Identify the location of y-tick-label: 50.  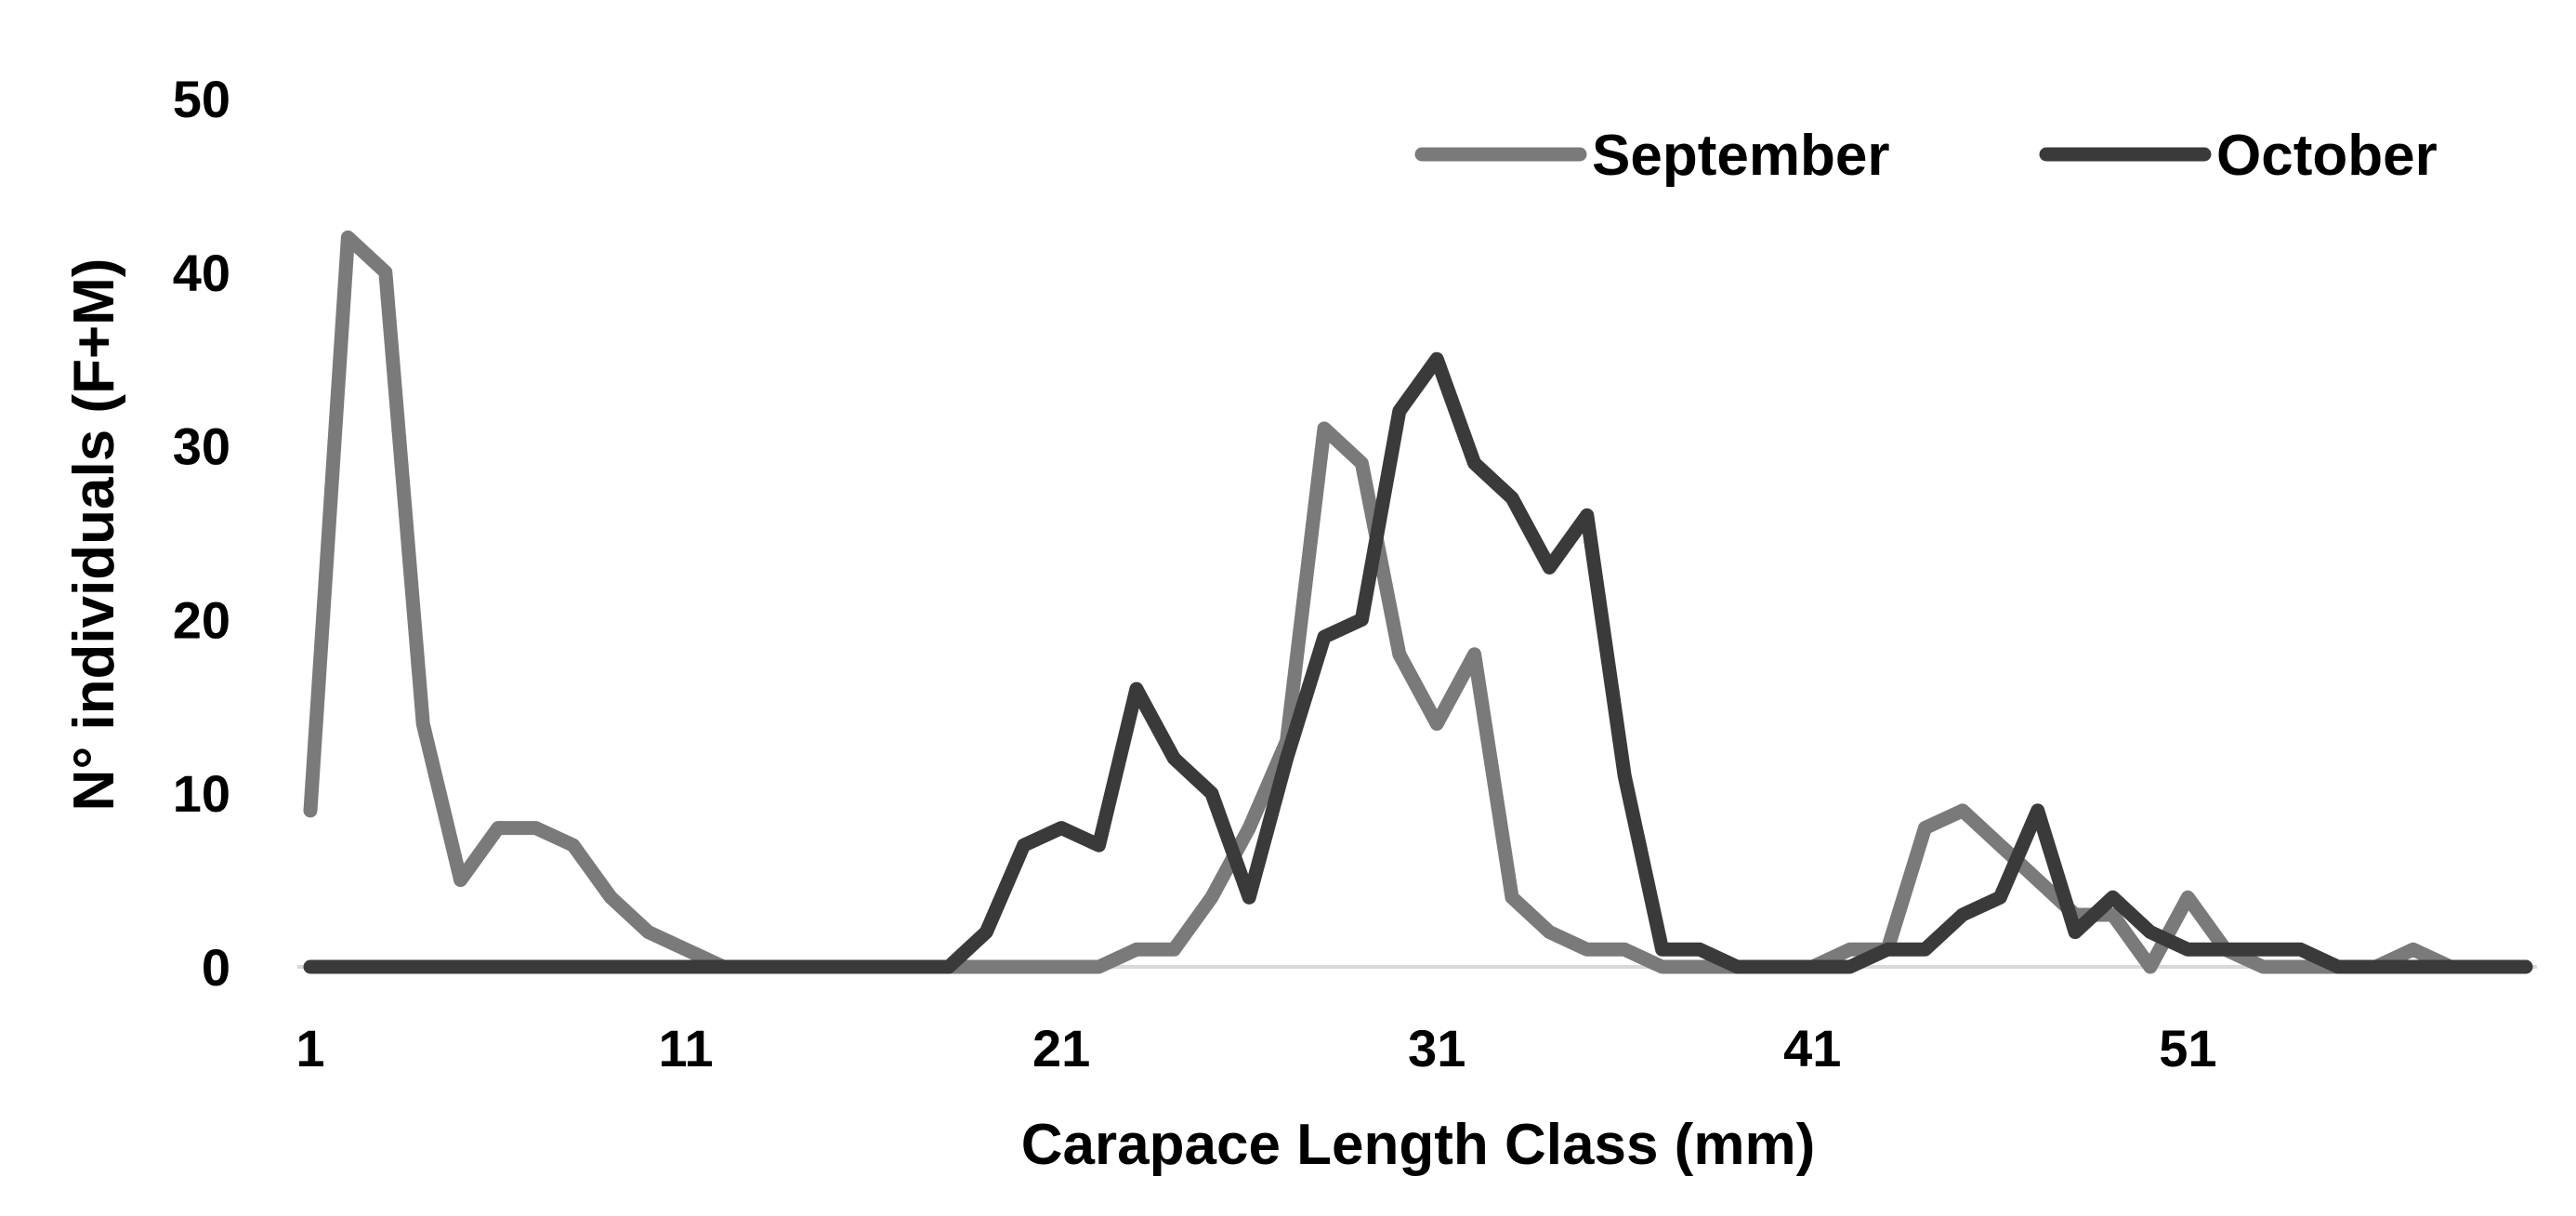
(201, 99).